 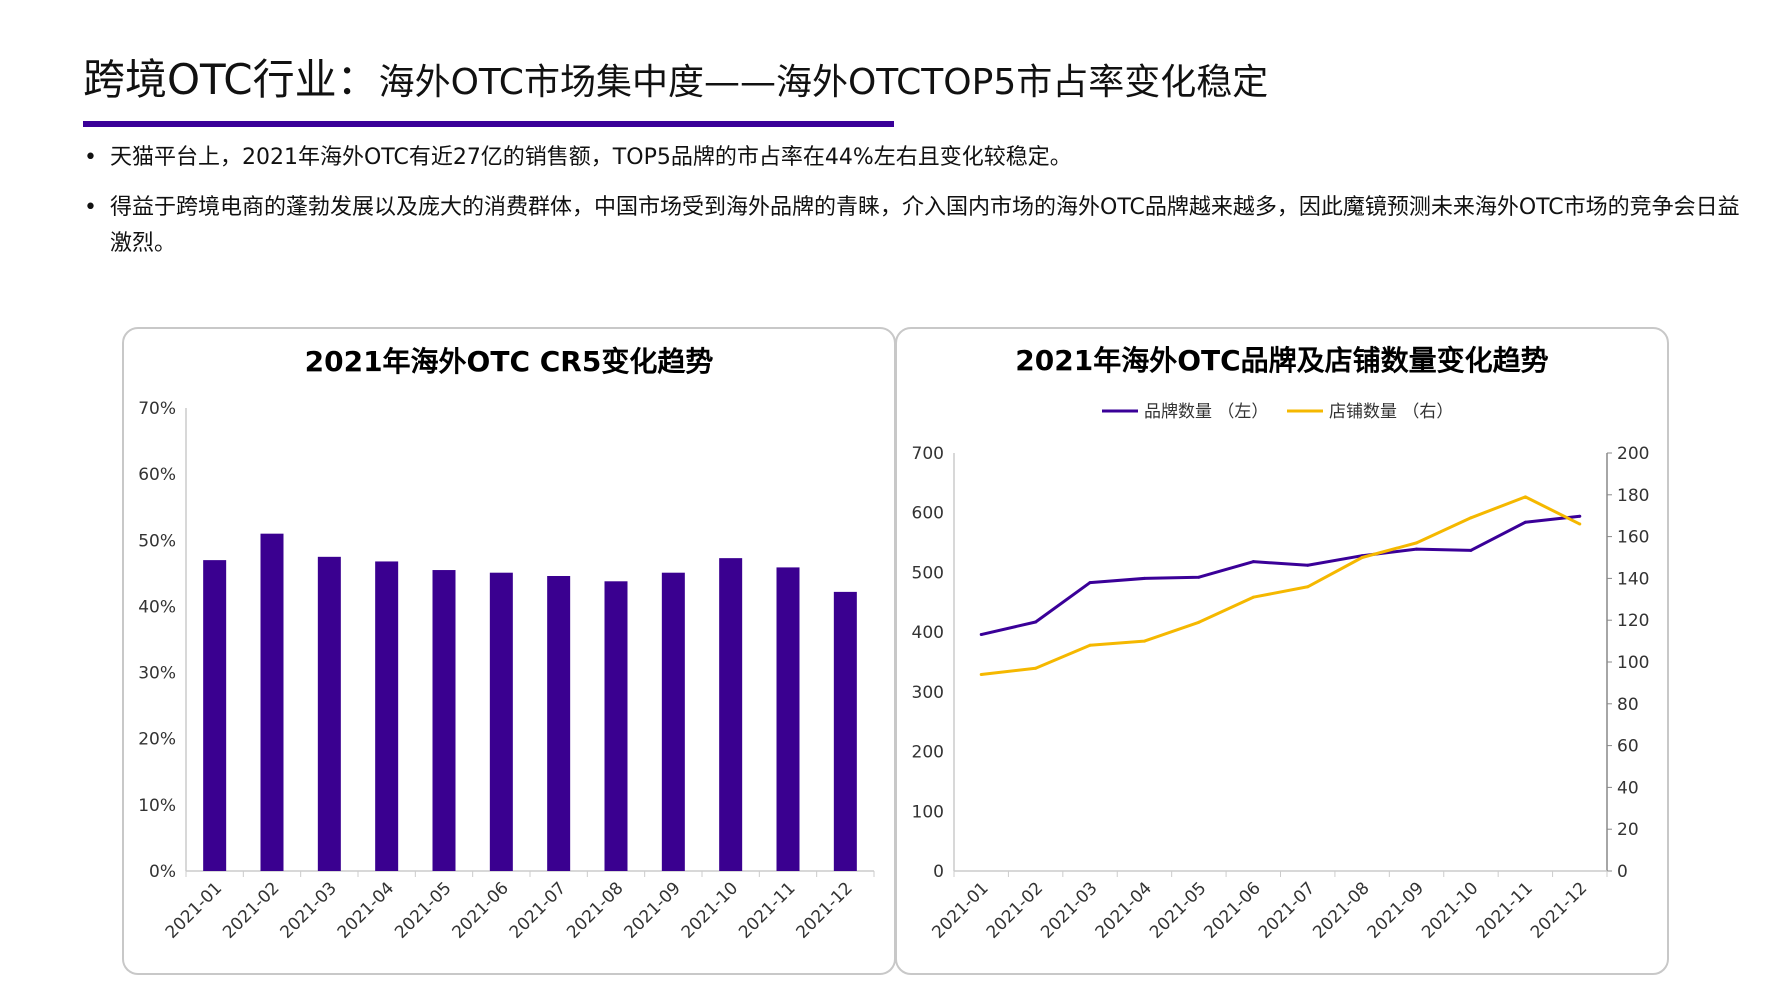 I want to click on chart-title: 2021年海外OTC CR5变化趋势, so click(x=509, y=361).